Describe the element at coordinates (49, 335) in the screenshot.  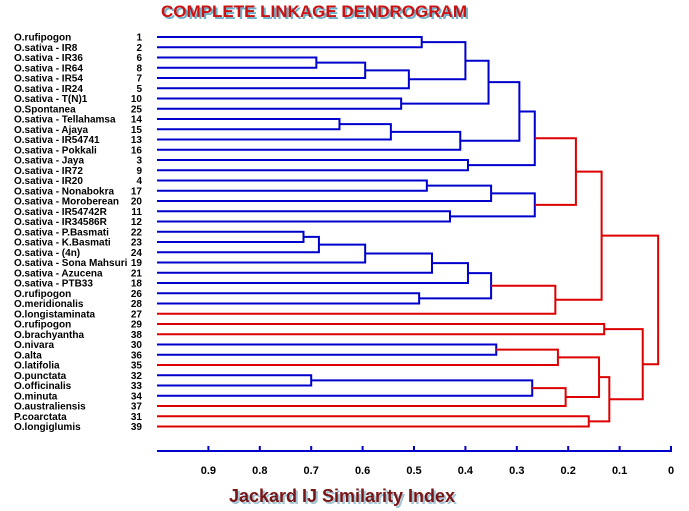
I see `leaf-label: O.brachyantha` at that location.